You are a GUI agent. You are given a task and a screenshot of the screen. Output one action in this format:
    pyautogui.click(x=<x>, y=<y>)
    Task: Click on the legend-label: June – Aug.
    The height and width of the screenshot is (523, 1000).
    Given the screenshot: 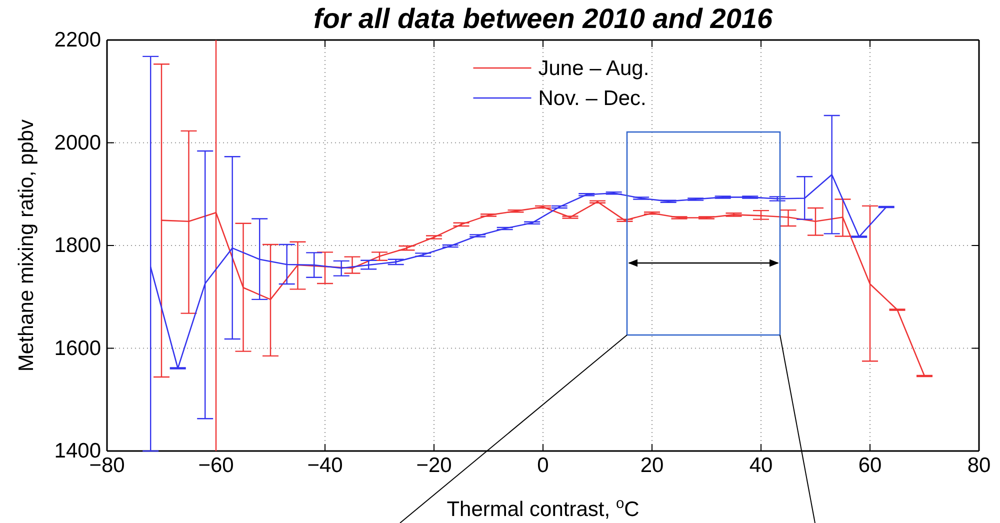 What is the action you would take?
    pyautogui.click(x=594, y=68)
    